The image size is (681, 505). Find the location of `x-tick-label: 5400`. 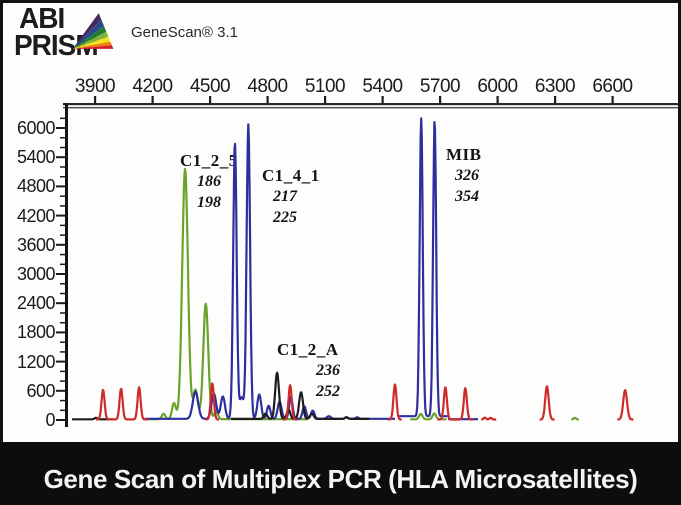

x-tick-label: 5400 is located at coordinates (382, 86).